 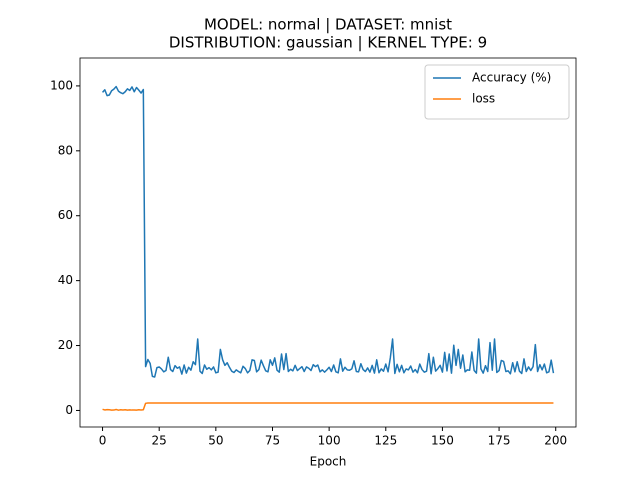 What do you see at coordinates (65, 345) in the screenshot?
I see `y-tick-label: 20` at bounding box center [65, 345].